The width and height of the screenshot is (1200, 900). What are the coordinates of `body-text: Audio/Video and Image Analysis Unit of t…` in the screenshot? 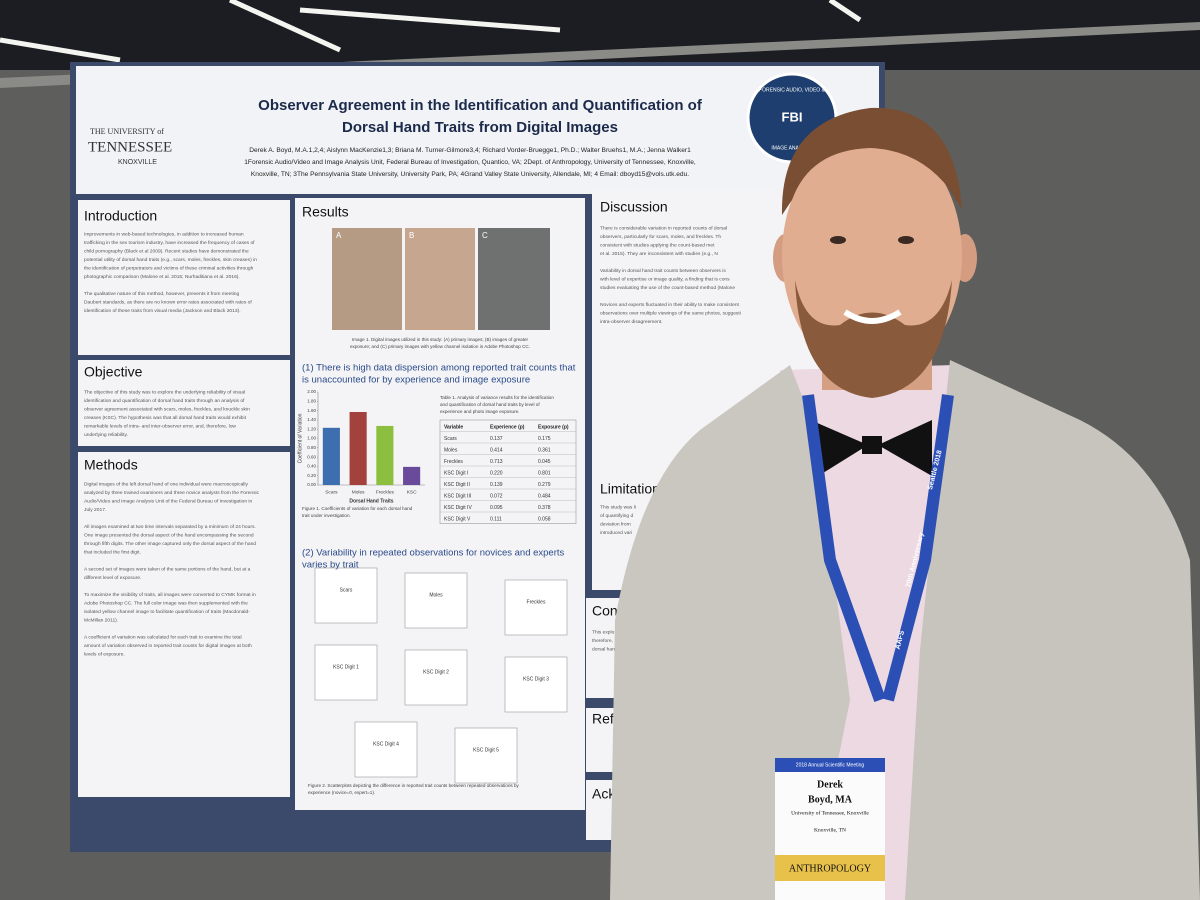 It's located at (168, 501).